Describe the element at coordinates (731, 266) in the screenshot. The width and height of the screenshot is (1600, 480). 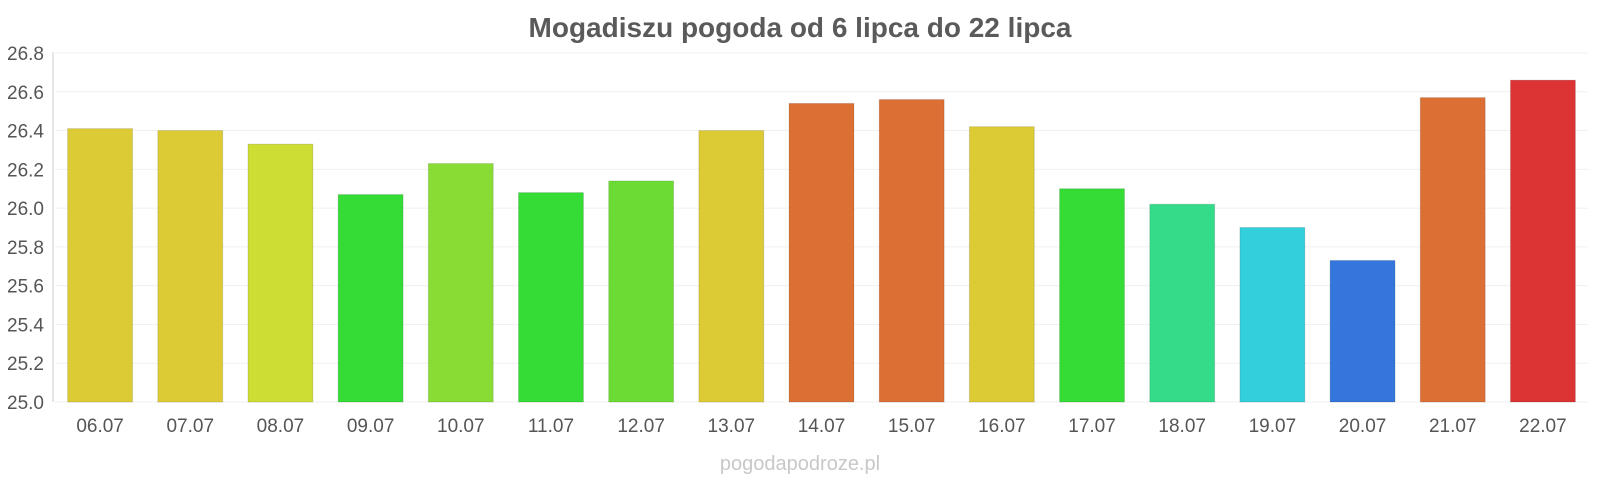
I see `bar-13.07` at that location.